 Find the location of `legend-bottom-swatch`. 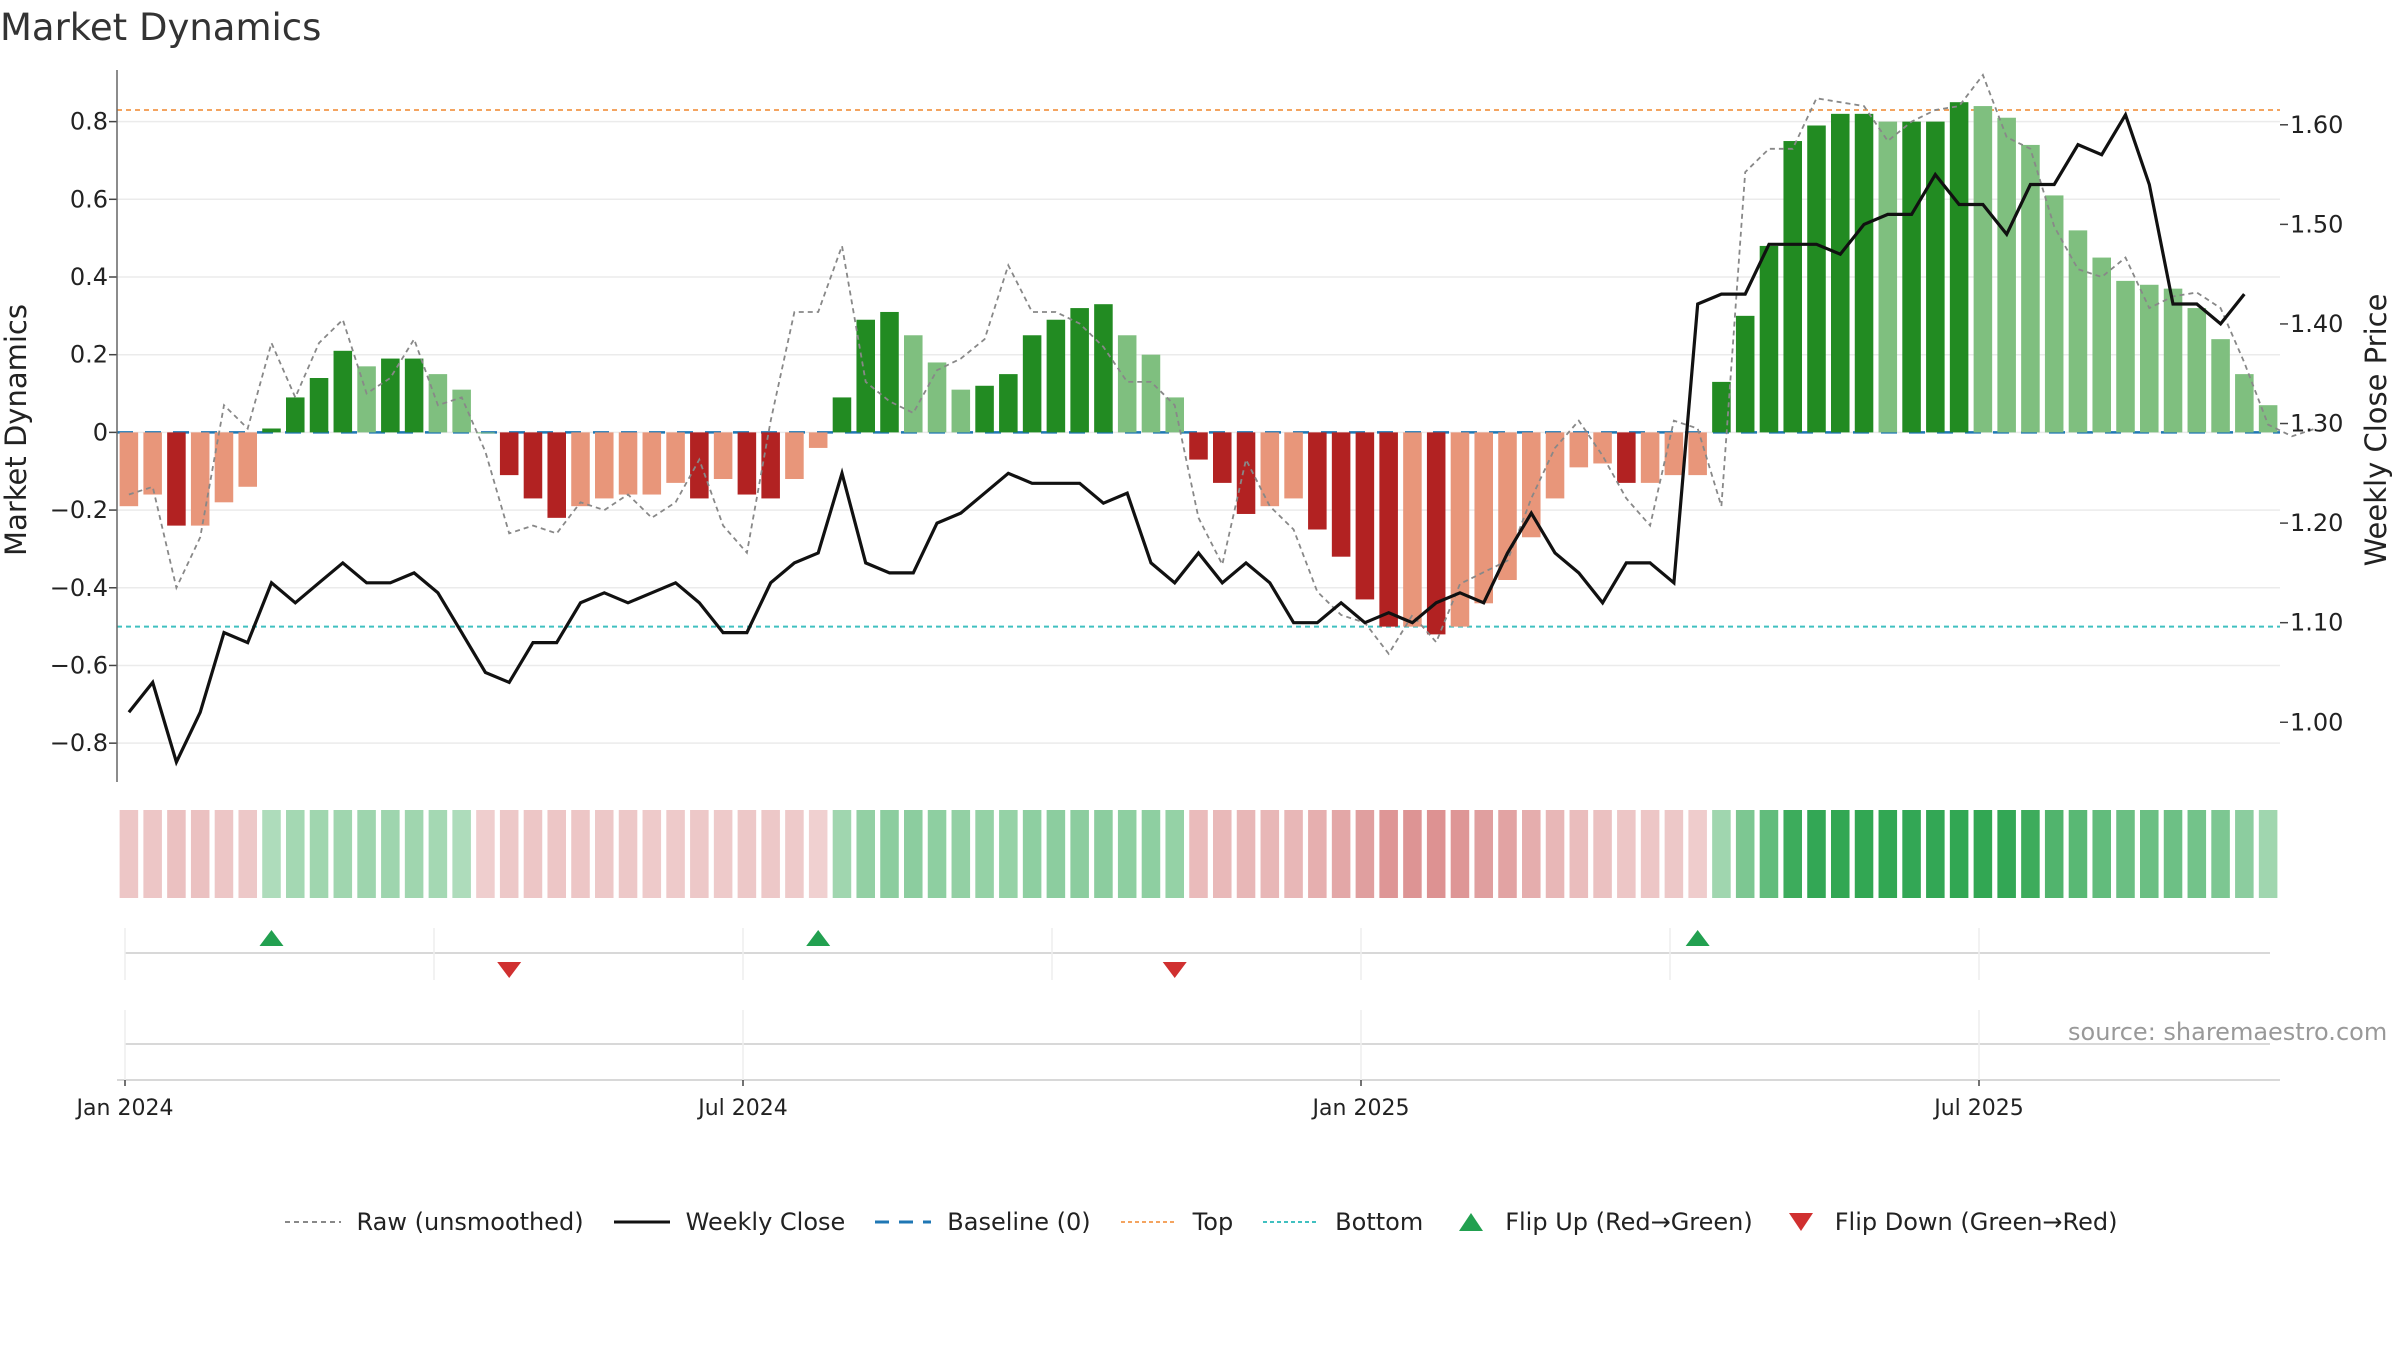

legend-bottom-swatch is located at coordinates (1291, 1222).